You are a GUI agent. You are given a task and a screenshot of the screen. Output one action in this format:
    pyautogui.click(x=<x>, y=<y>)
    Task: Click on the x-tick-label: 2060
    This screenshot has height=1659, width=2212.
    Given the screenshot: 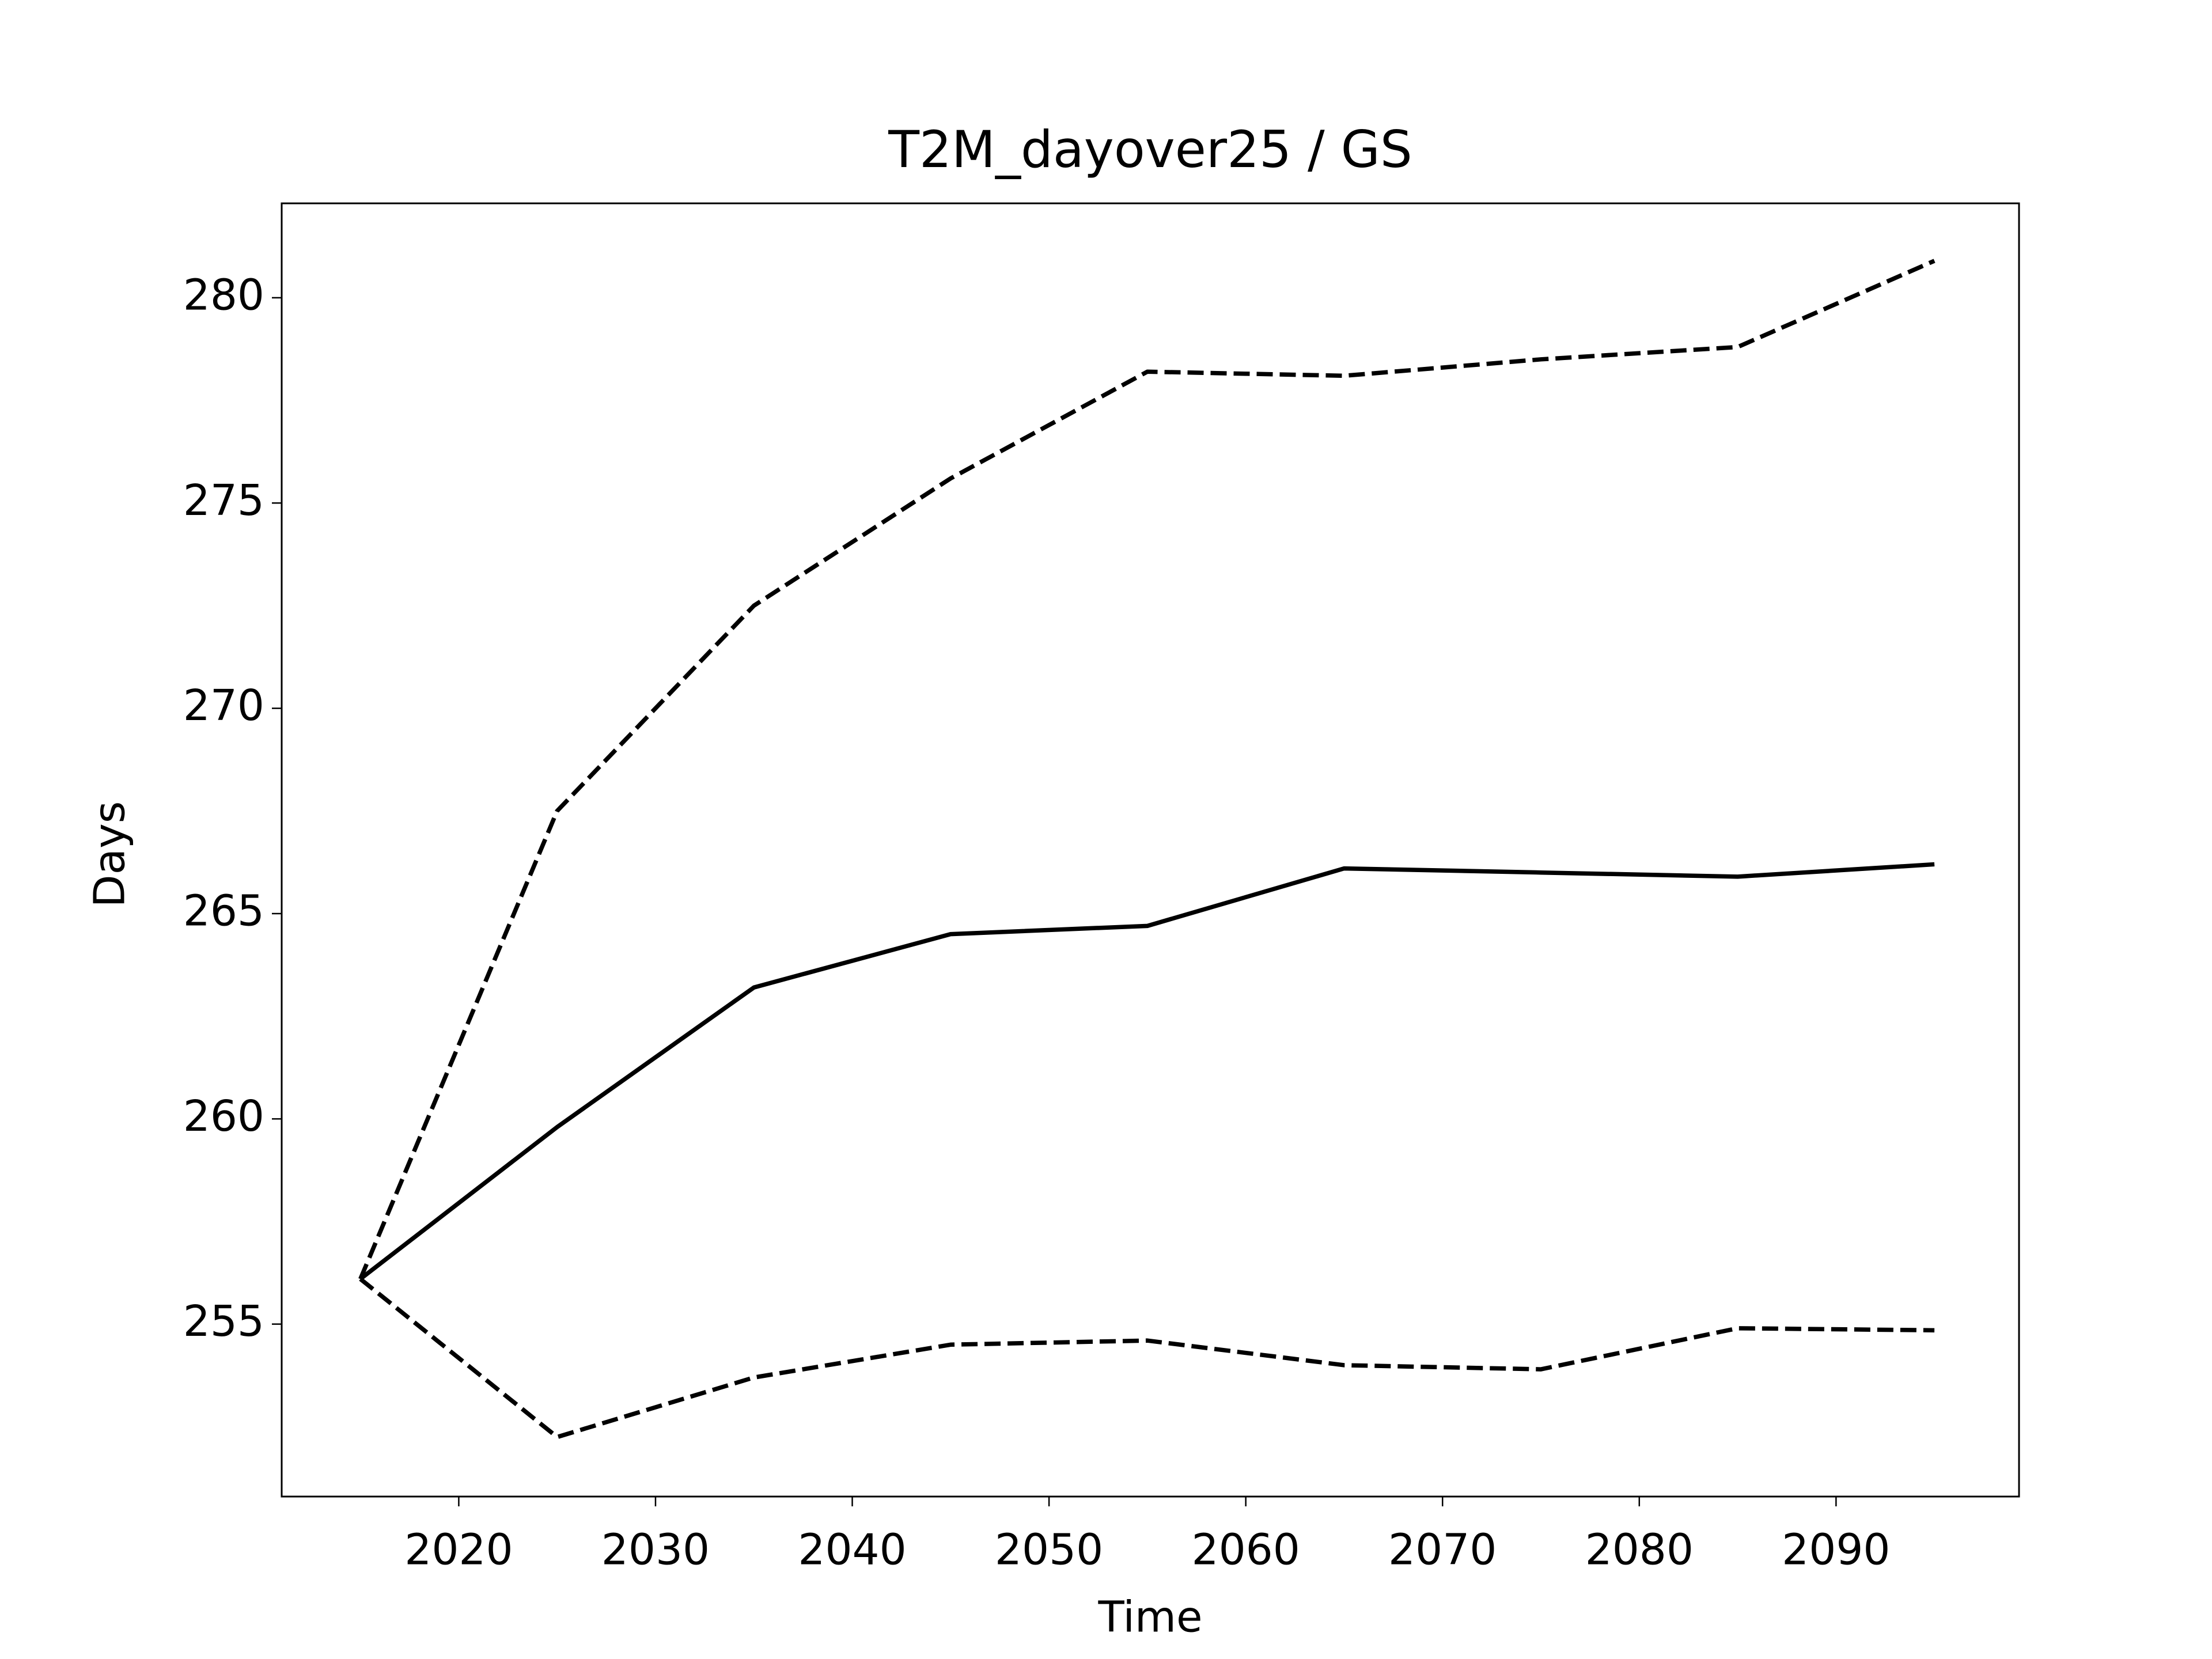 What is the action you would take?
    pyautogui.click(x=1245, y=1550)
    